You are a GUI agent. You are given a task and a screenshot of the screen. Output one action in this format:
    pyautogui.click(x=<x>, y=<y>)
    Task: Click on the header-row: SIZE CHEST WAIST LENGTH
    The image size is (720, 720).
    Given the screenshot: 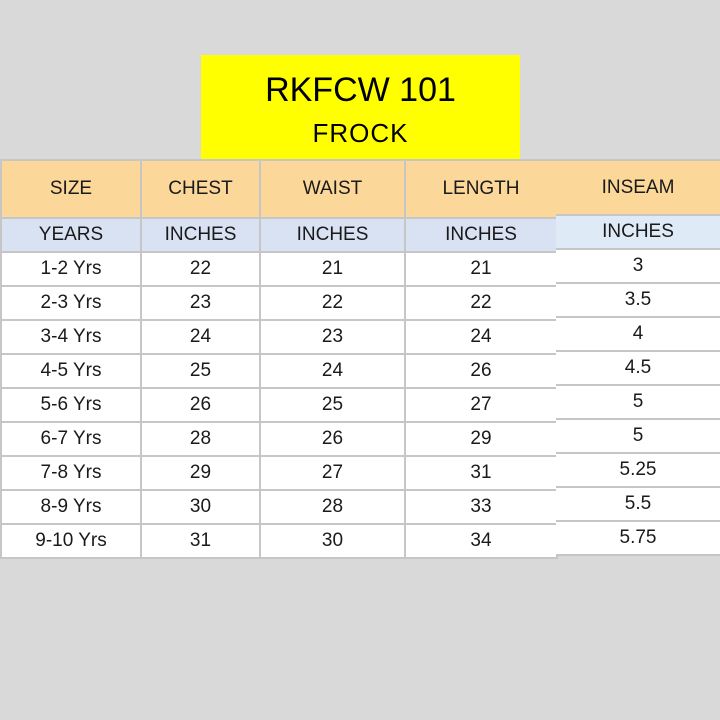 What is the action you would take?
    pyautogui.click(x=279, y=189)
    